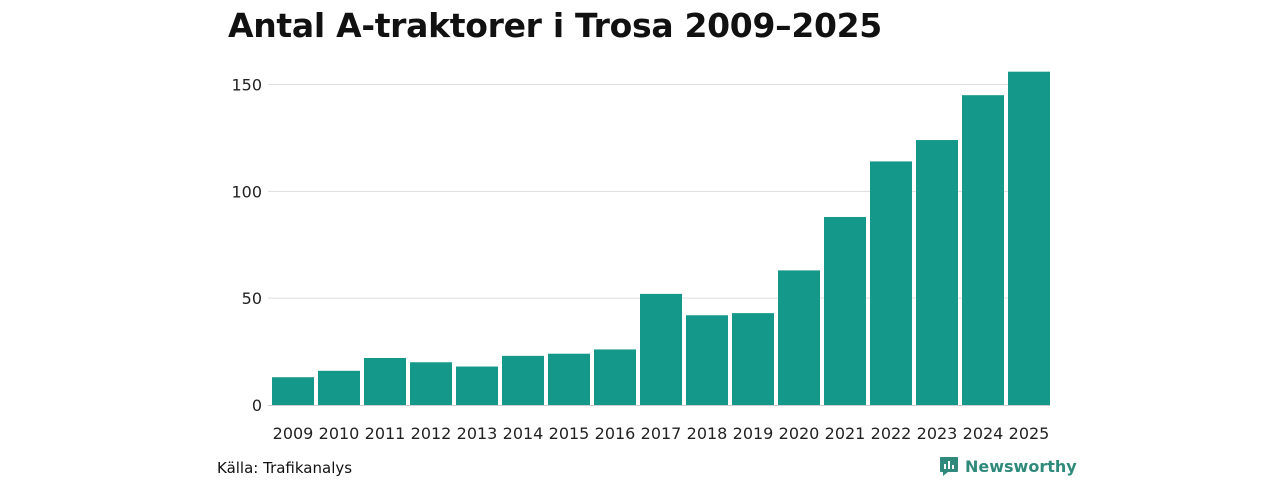 The image size is (1280, 480). I want to click on bar-2014, so click(523, 380).